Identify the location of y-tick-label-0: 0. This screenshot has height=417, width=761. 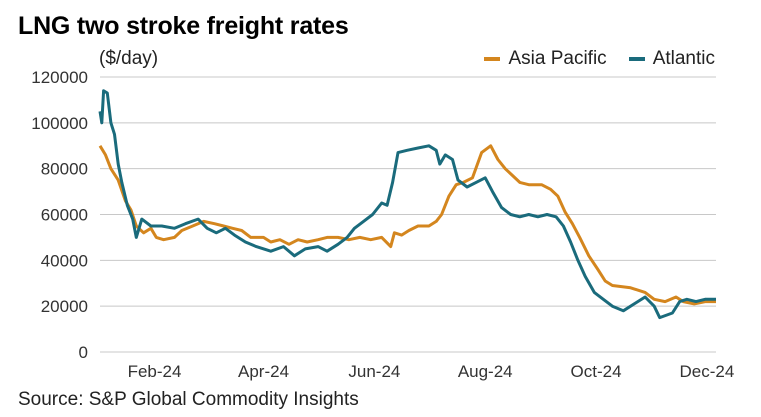
(83, 352).